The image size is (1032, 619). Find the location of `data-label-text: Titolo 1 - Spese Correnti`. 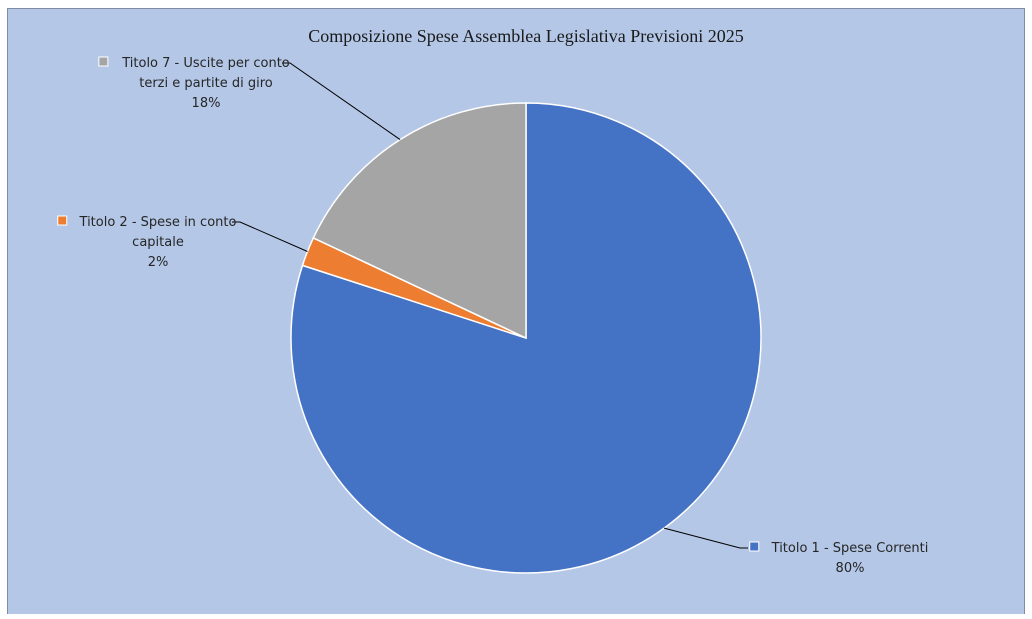

data-label-text: Titolo 1 - Spese Correnti is located at coordinates (850, 548).